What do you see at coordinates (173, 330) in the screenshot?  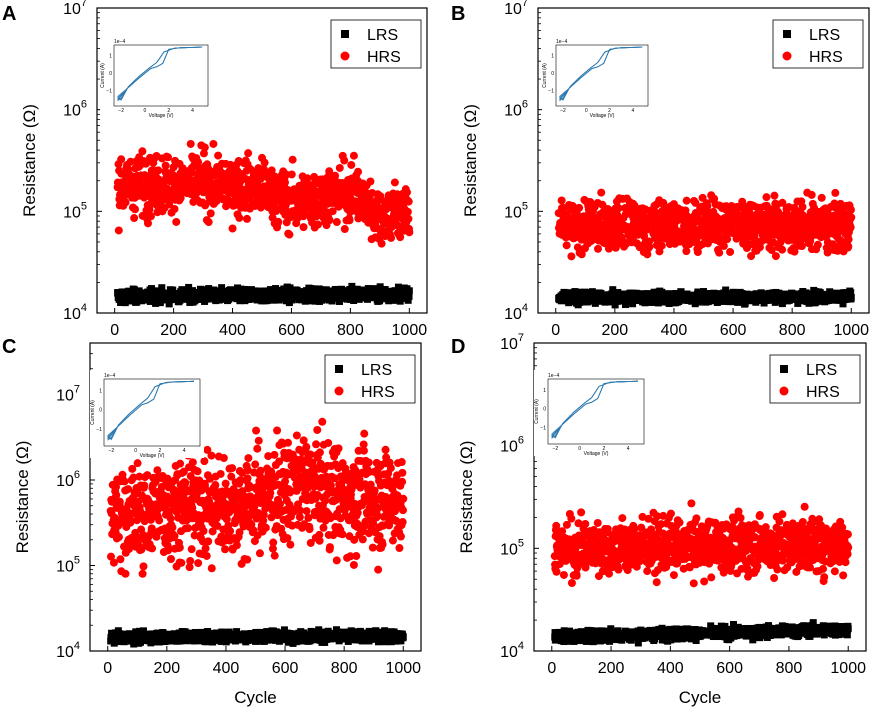 I see `x-tick-label: 200` at bounding box center [173, 330].